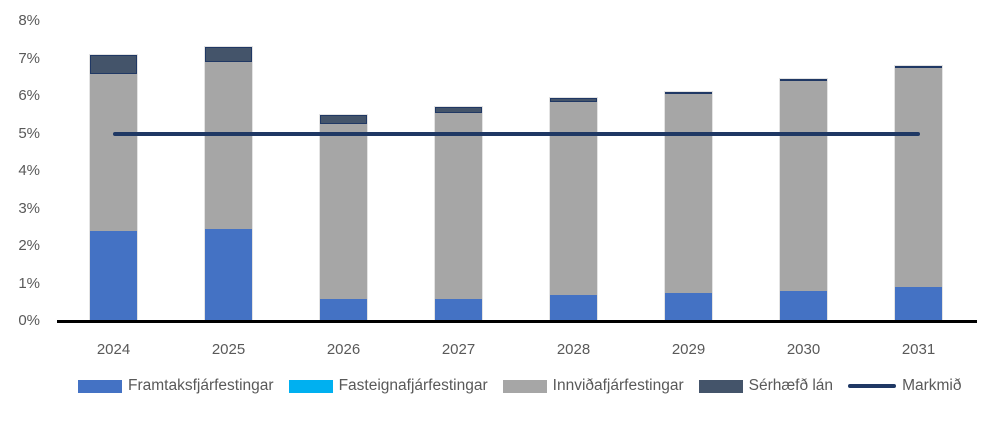 The height and width of the screenshot is (421, 1000). I want to click on x-axis-label-2025: 2025, so click(228, 349).